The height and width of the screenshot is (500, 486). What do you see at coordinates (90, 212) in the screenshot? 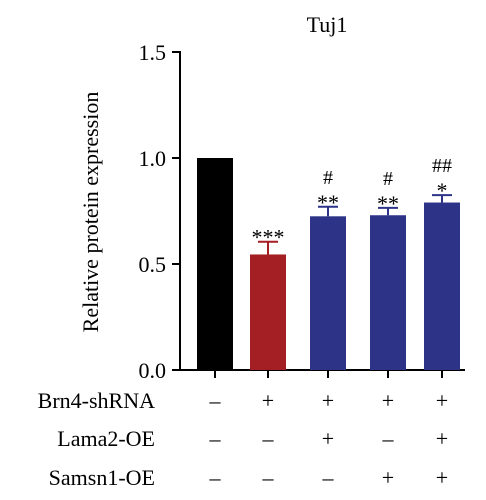
I see `y-axis-label: Relative protein expression` at bounding box center [90, 212].